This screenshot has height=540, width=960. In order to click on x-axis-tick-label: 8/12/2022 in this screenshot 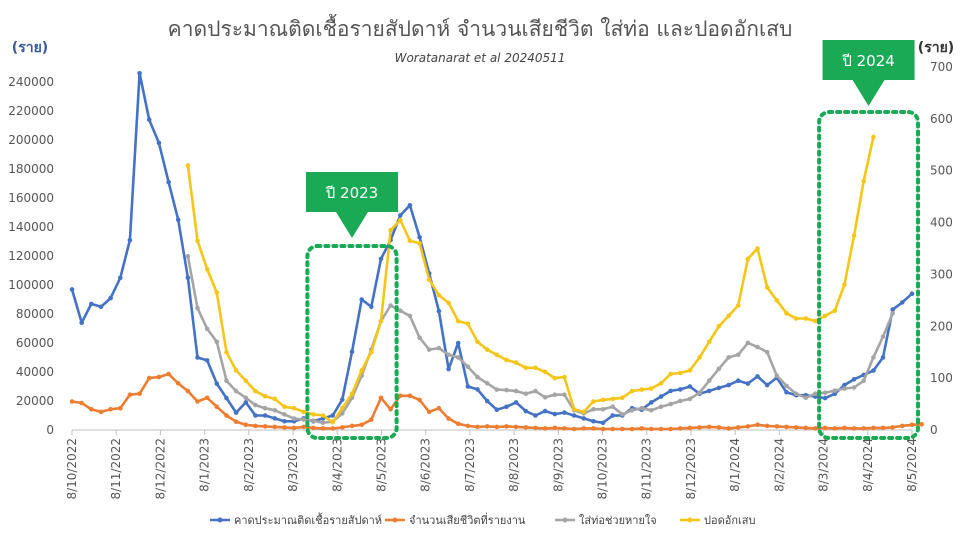, I will do `click(160, 469)`.